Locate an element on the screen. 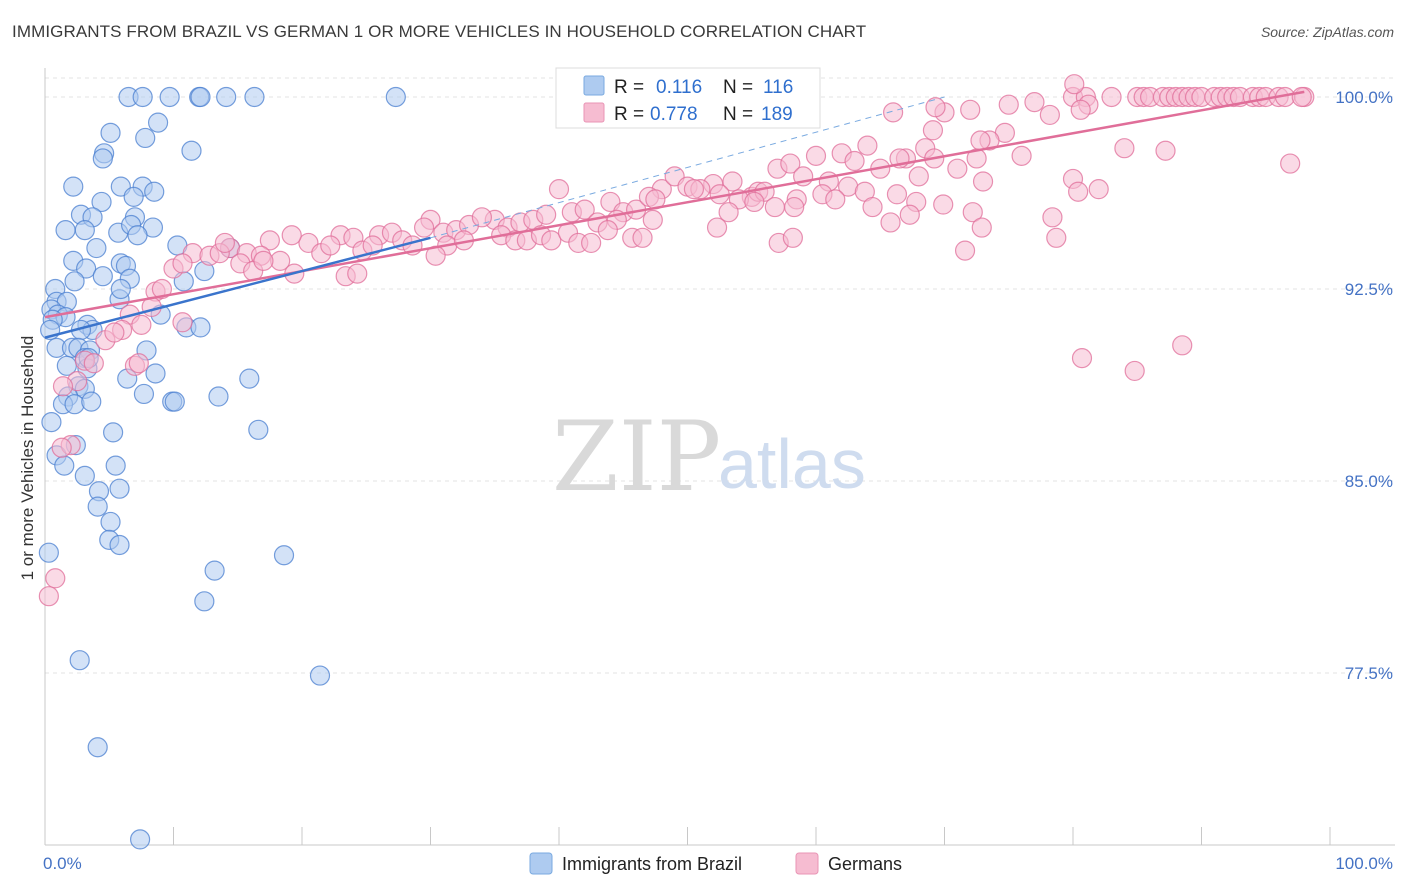 The image size is (1406, 892). legend-r-label-germans: R = is located at coordinates (629, 114).